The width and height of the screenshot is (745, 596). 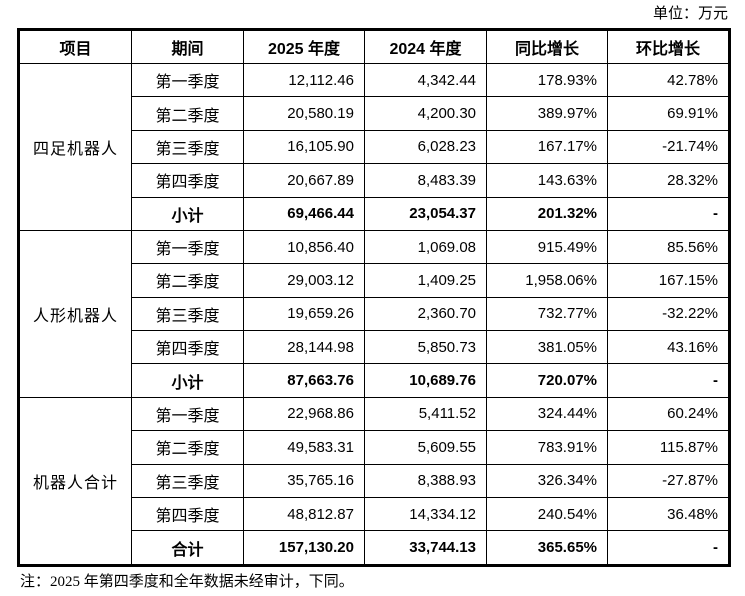 I want to click on header-period: 期间, so click(x=187, y=46).